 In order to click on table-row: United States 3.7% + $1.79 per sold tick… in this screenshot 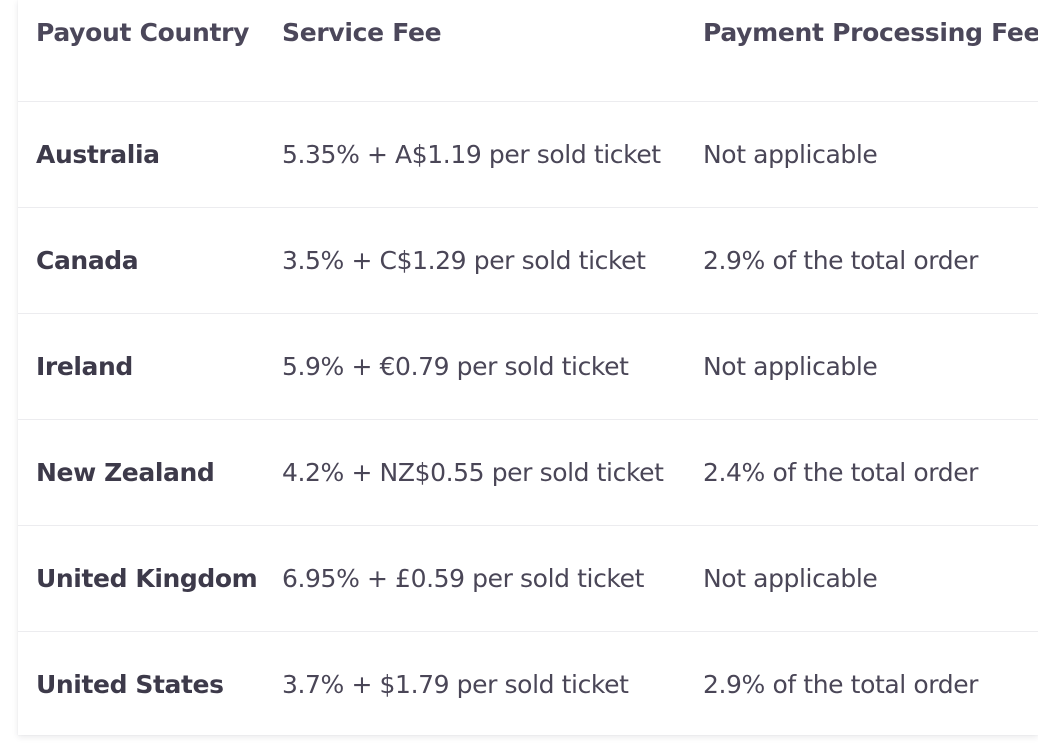, I will do `click(528, 684)`.